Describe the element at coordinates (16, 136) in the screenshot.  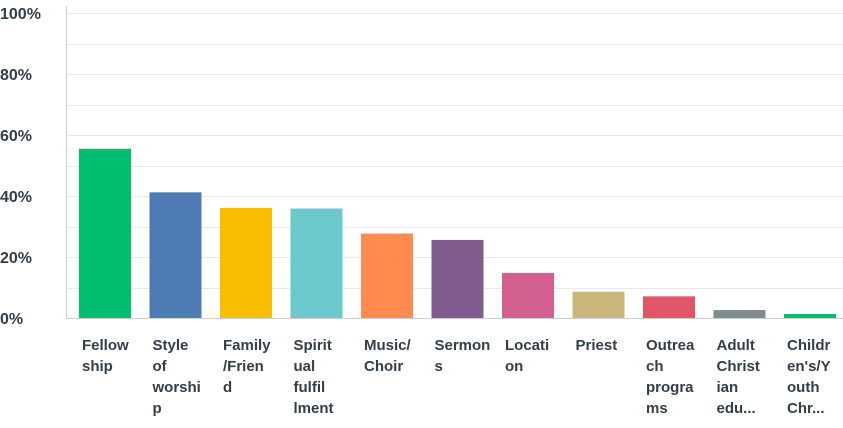
I see `y-tick-label: 60%` at that location.